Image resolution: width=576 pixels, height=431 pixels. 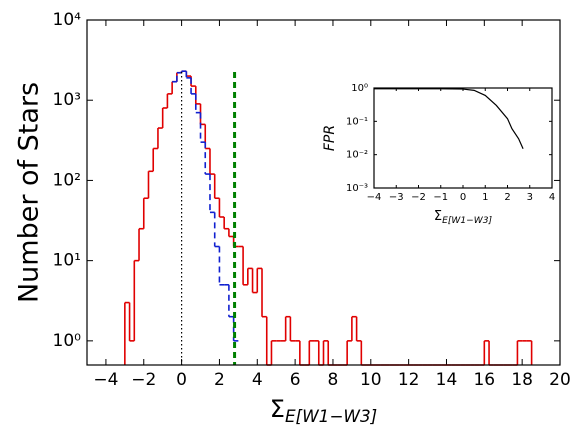 What do you see at coordinates (67, 261) in the screenshot?
I see `y-tick-label: 10¹` at bounding box center [67, 261].